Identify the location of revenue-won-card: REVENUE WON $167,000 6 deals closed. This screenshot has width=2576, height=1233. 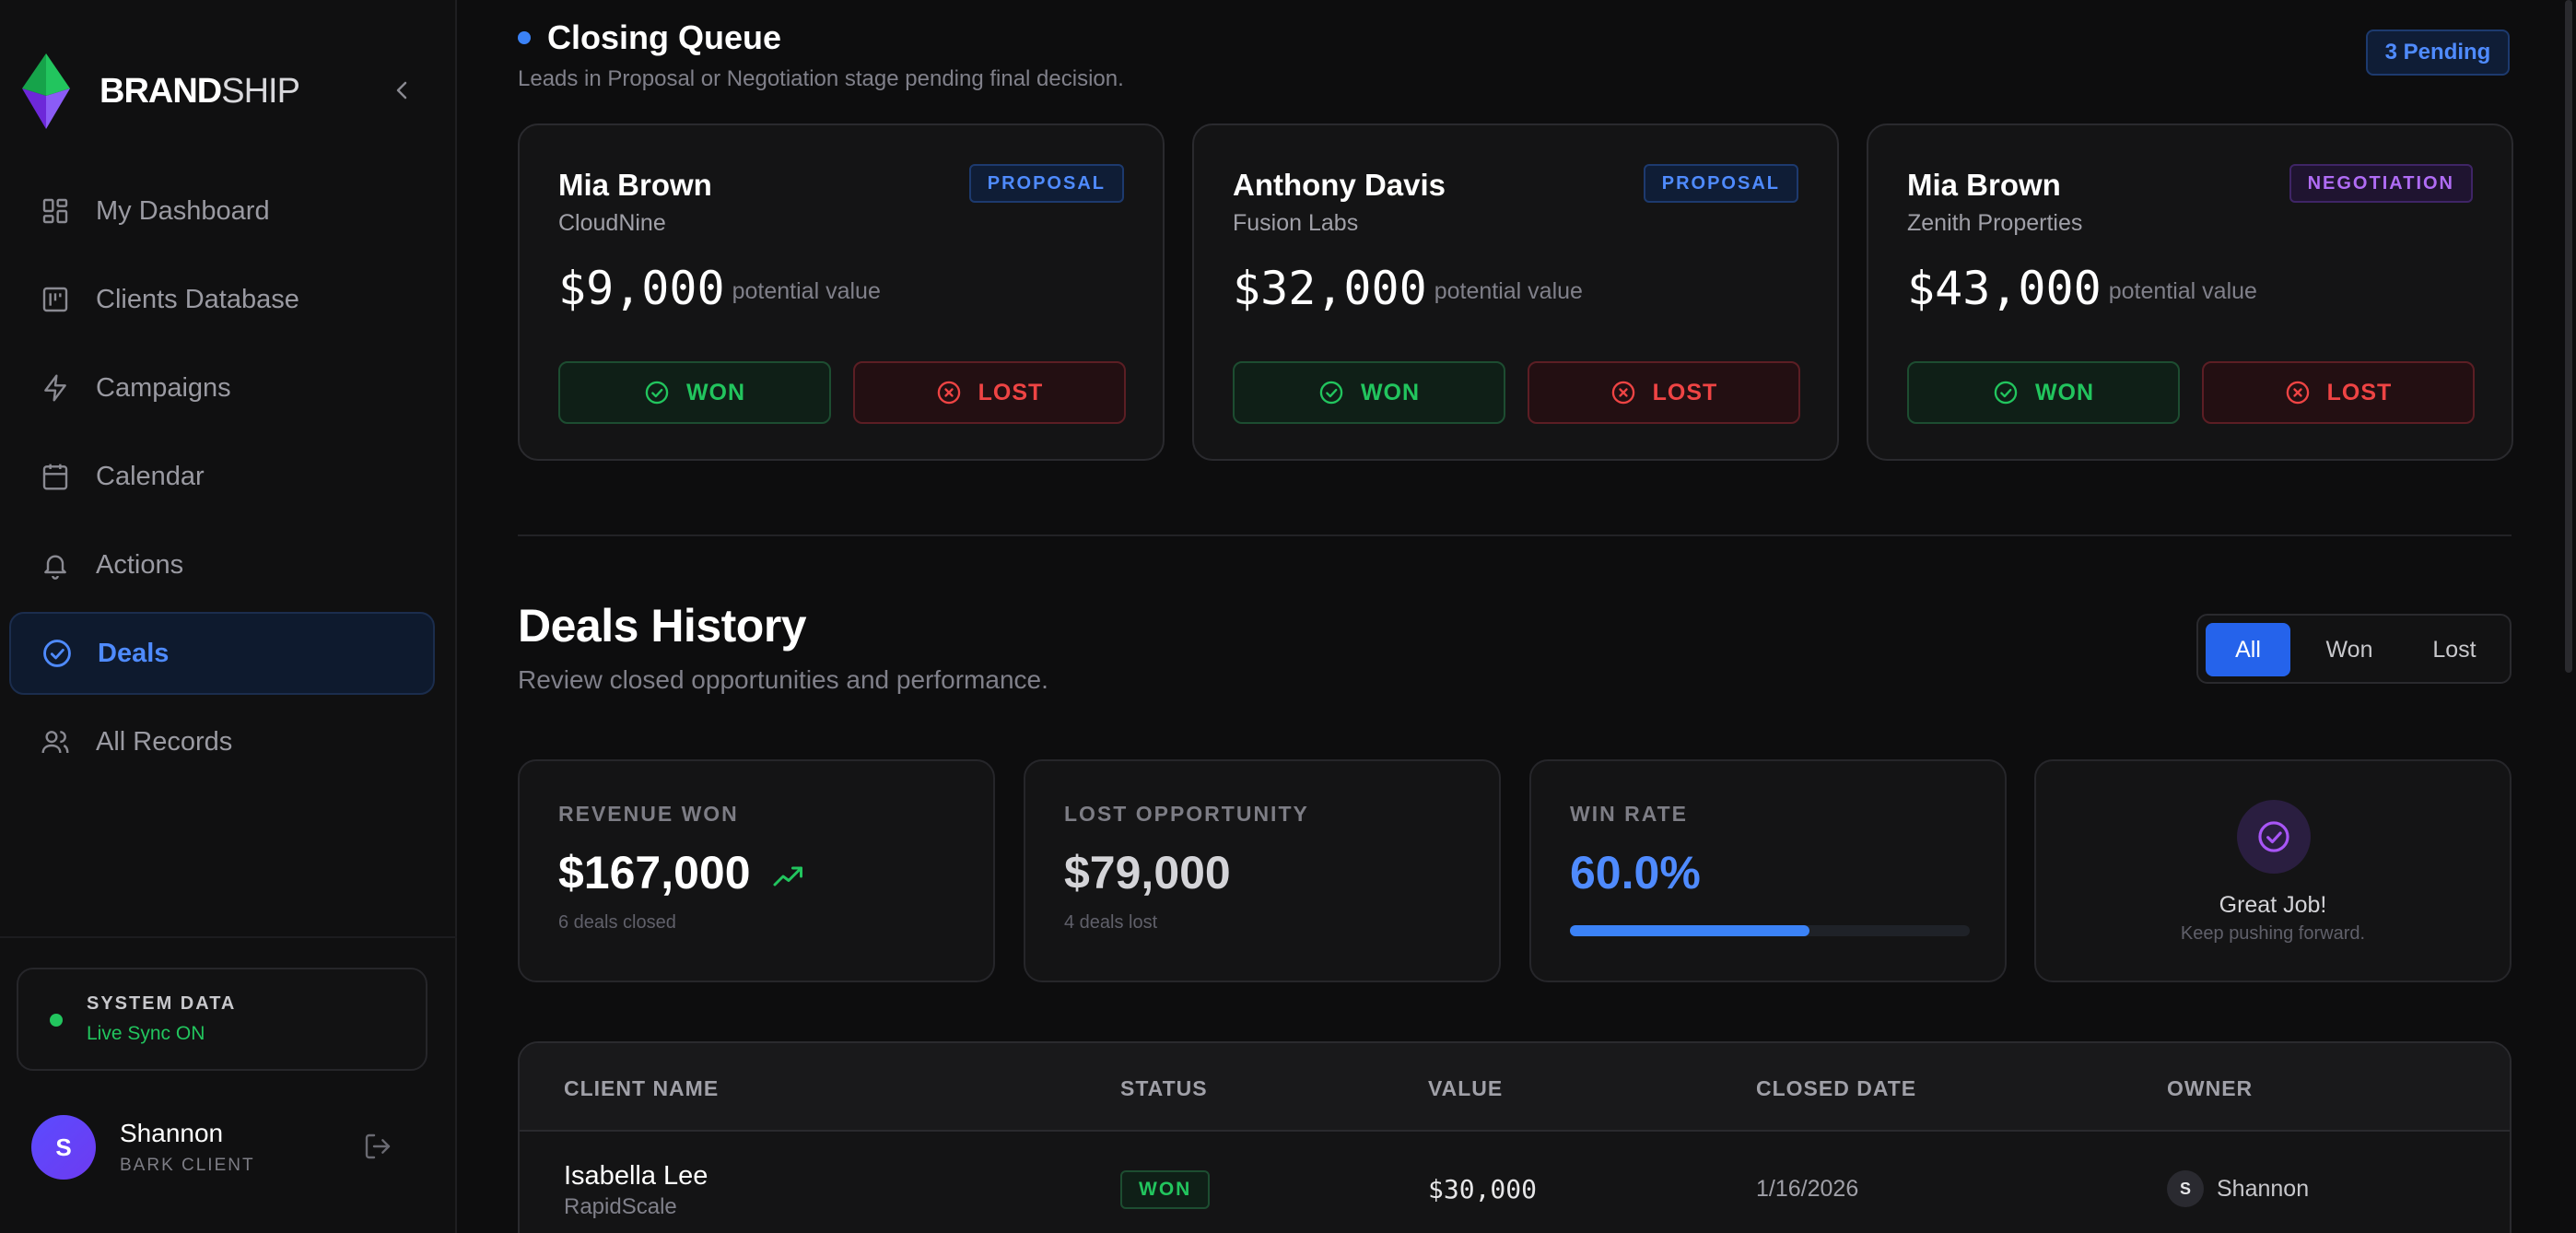
(756, 870).